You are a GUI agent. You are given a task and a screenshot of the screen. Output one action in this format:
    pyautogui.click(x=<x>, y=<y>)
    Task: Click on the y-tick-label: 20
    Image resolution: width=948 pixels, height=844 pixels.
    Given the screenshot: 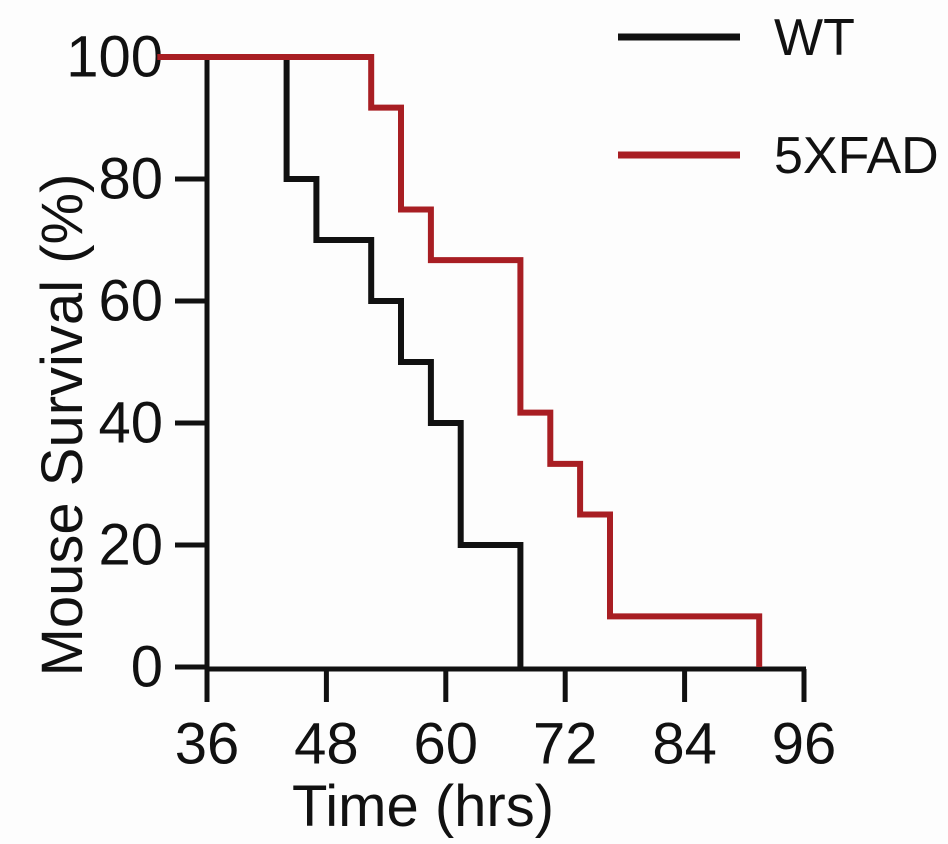 What is the action you would take?
    pyautogui.click(x=130, y=545)
    